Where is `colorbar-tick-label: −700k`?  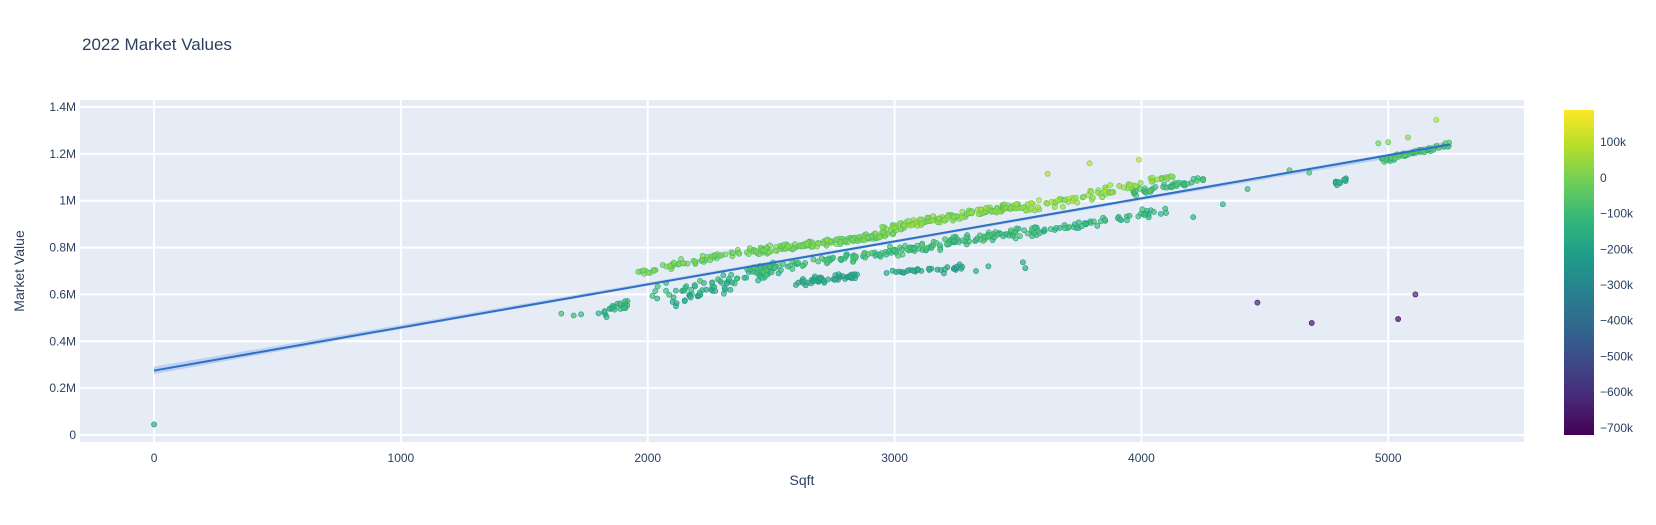
colorbar-tick-label: −700k is located at coordinates (1617, 428).